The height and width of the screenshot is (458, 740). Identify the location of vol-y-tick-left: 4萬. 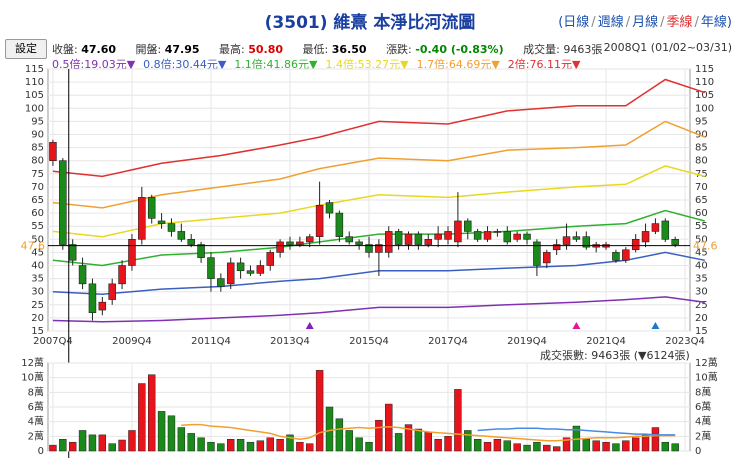
(36, 421).